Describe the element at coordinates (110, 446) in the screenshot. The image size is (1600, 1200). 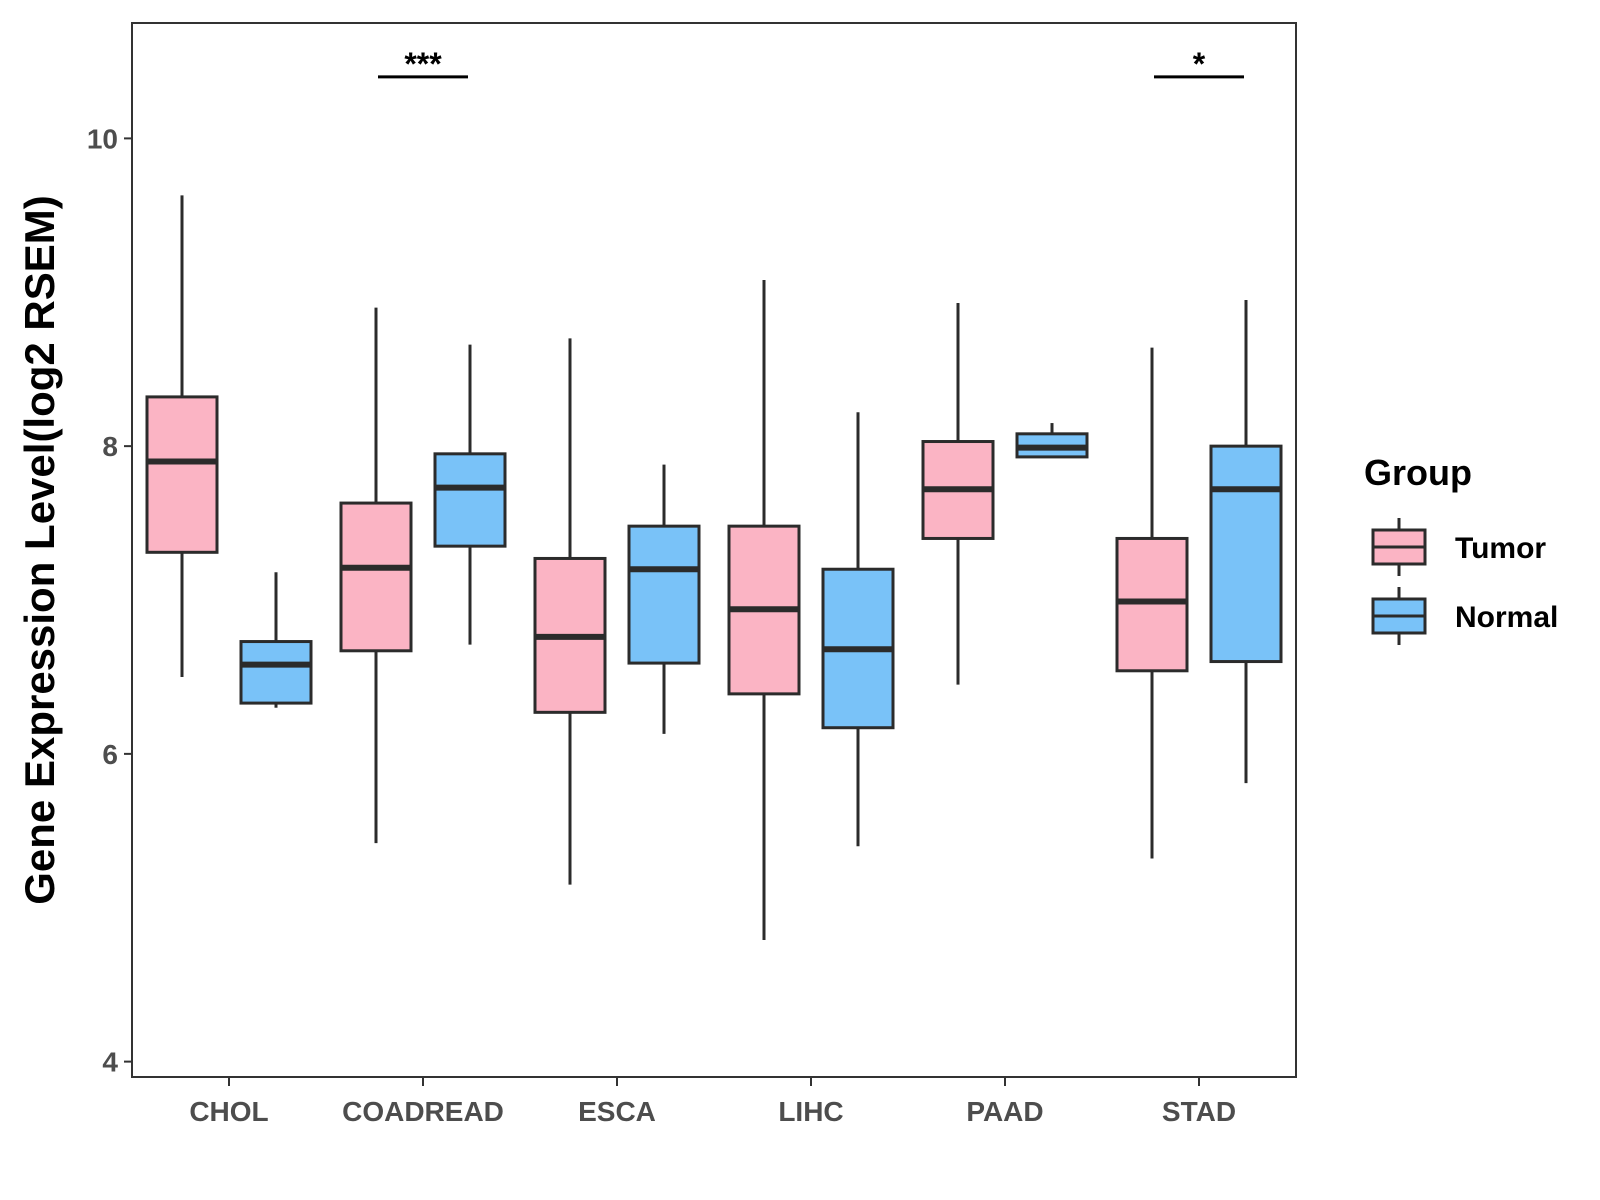
I see `y-tick-label: 8` at that location.